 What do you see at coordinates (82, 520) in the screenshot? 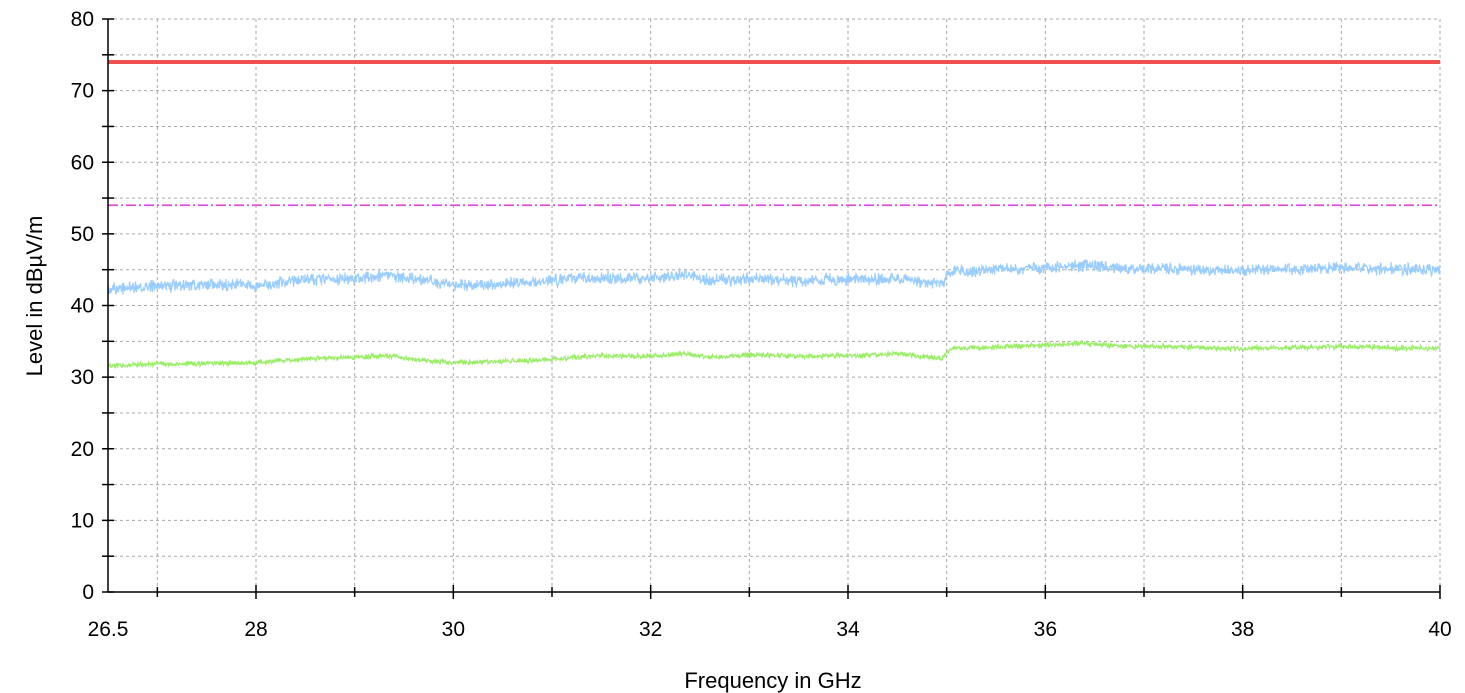
I see `y-tick-label: 10` at bounding box center [82, 520].